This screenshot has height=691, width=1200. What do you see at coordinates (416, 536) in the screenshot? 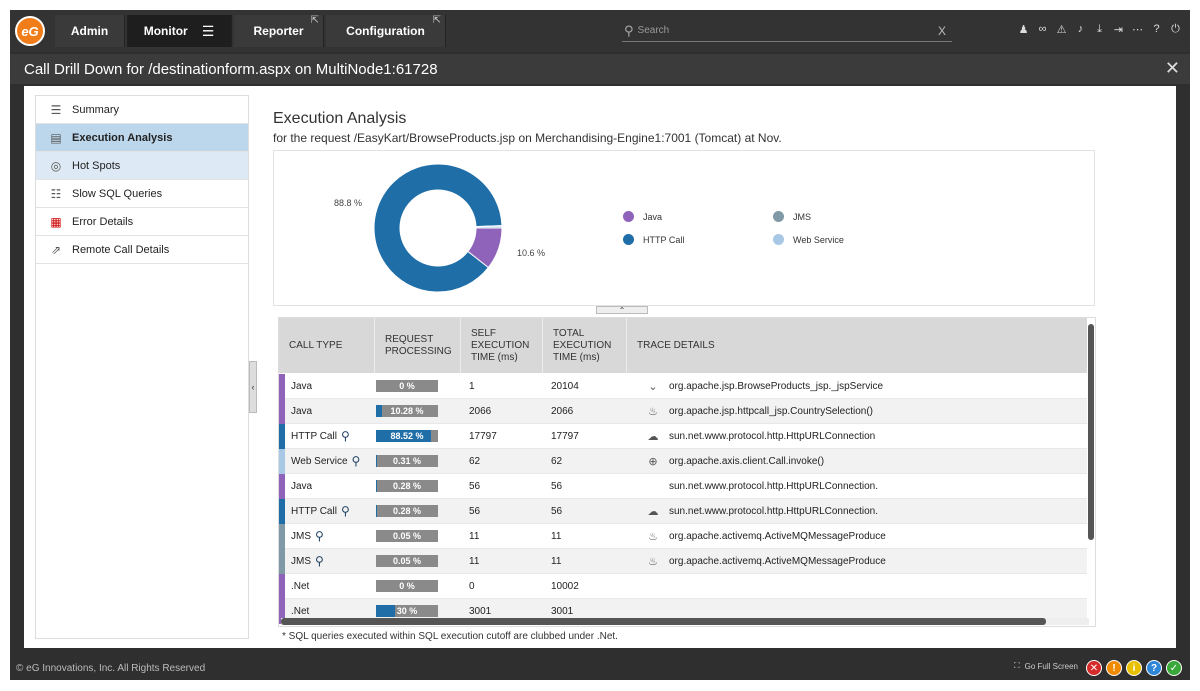
I see `cell-request-processing: 0.05 %` at bounding box center [416, 536].